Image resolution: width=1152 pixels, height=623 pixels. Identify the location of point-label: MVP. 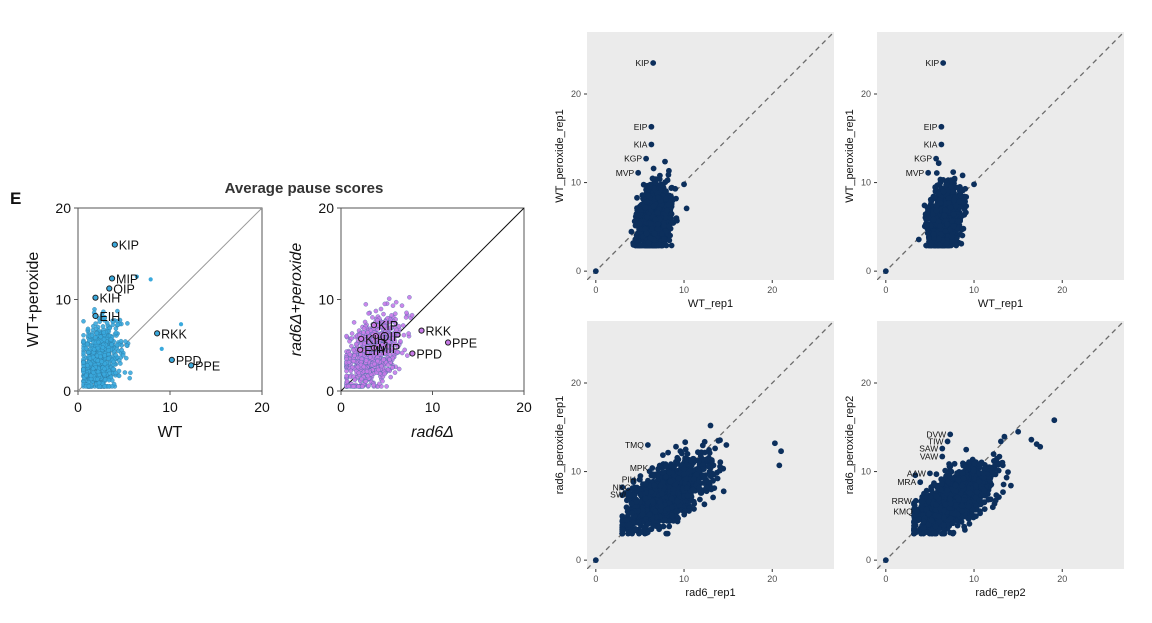
(915, 173).